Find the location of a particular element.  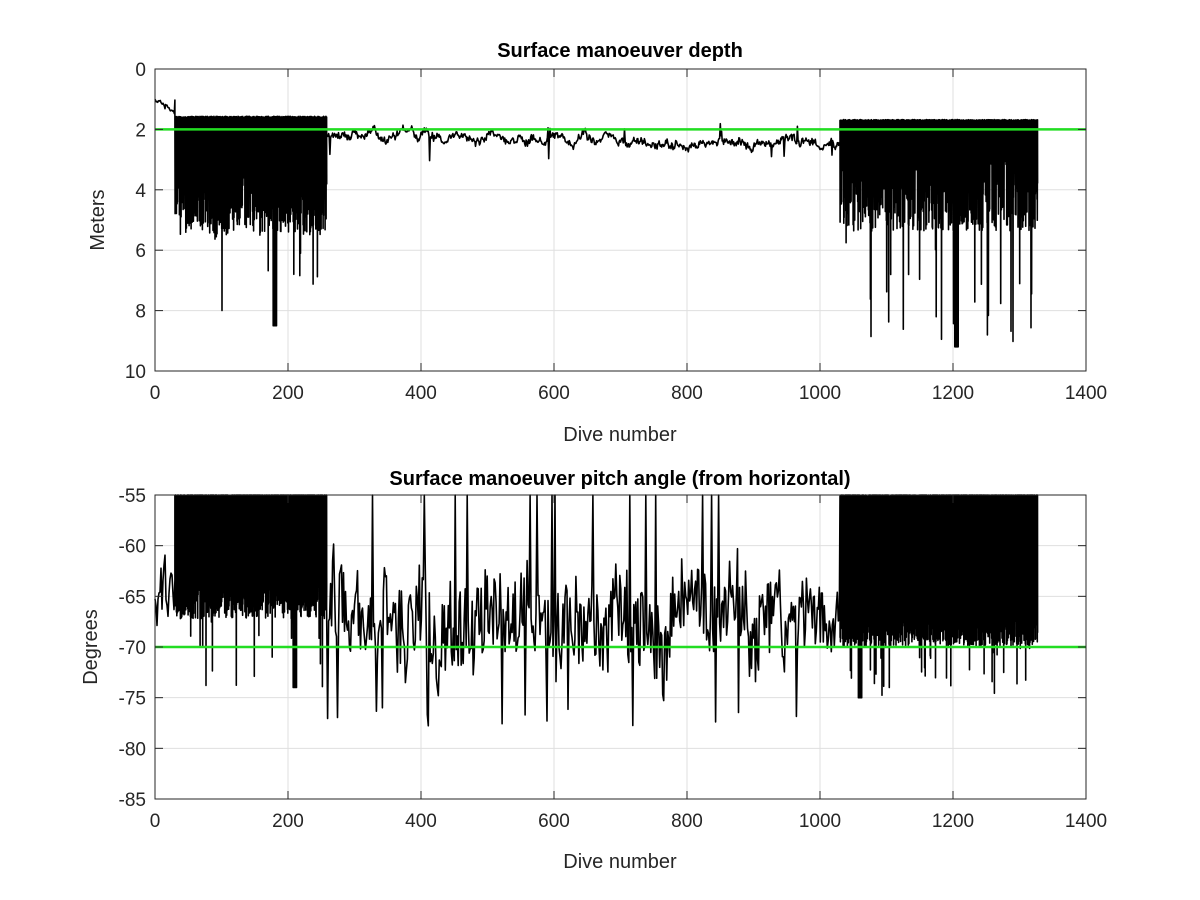

y-tick-label: 10 is located at coordinates (135, 372).